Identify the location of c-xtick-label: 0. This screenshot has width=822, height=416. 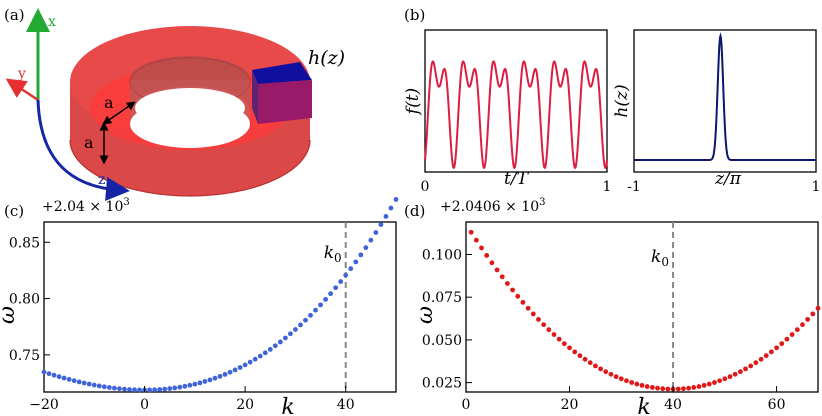
(144, 405).